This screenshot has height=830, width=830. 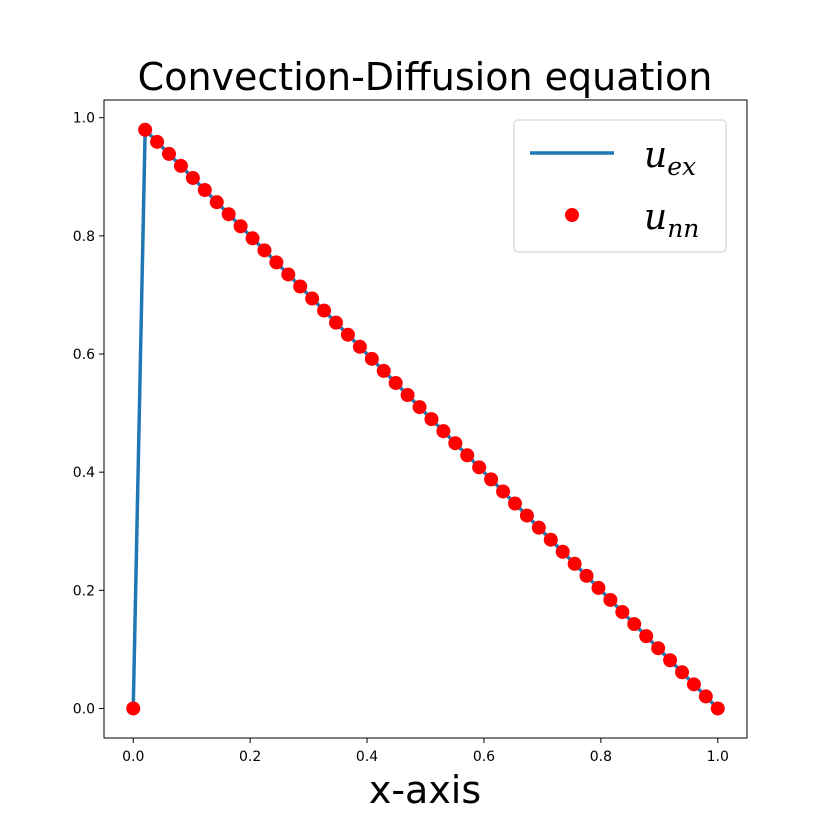 I want to click on legend-marker-swatch, so click(x=572, y=215).